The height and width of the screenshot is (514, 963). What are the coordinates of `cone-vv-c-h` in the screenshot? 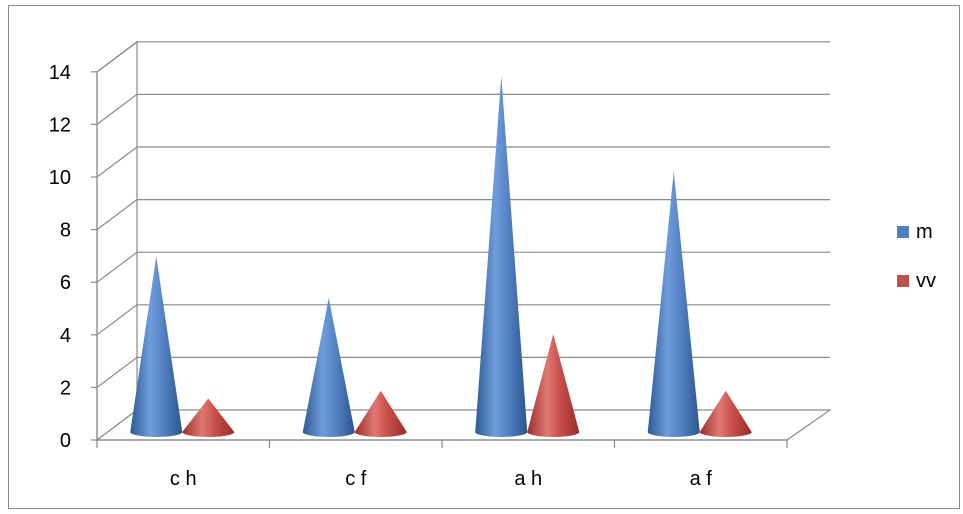 It's located at (208, 417).